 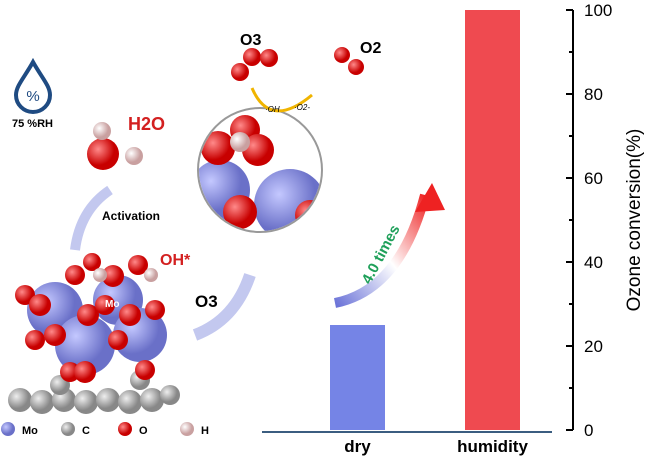 I want to click on y-tick-label: 0, so click(x=588, y=430).